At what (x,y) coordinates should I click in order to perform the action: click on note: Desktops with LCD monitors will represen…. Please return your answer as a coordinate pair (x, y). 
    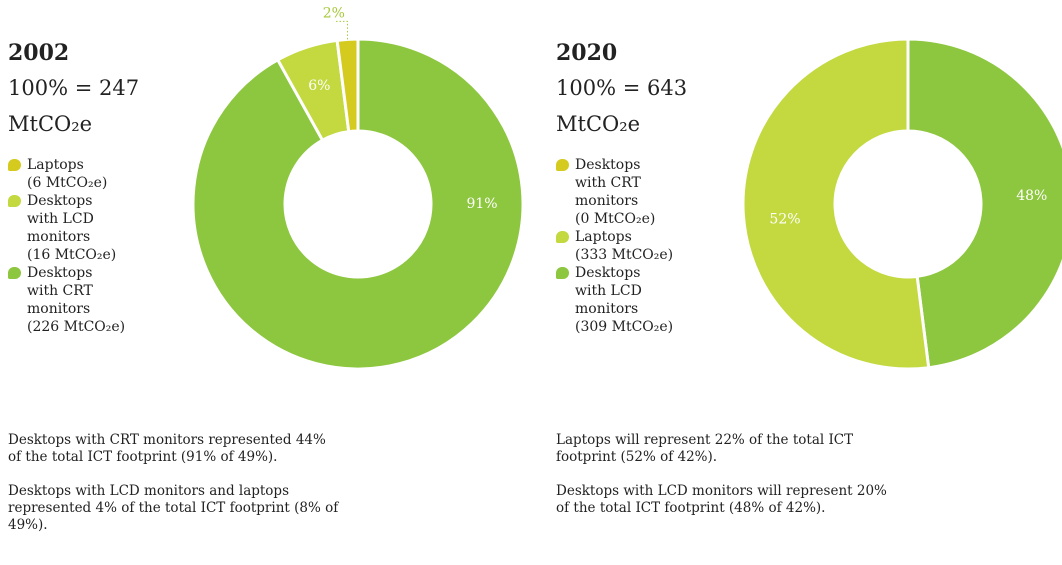
    Looking at the image, I should click on (721, 499).